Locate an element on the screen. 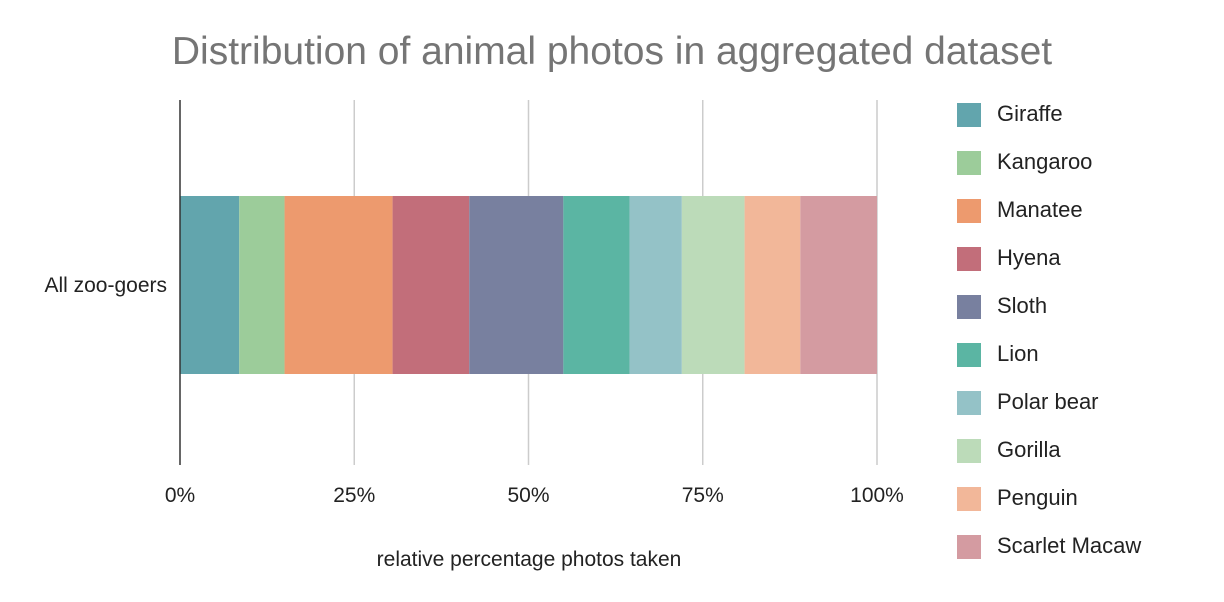 Image resolution: width=1224 pixels, height=602 pixels. legend-label: Gorilla is located at coordinates (1029, 449).